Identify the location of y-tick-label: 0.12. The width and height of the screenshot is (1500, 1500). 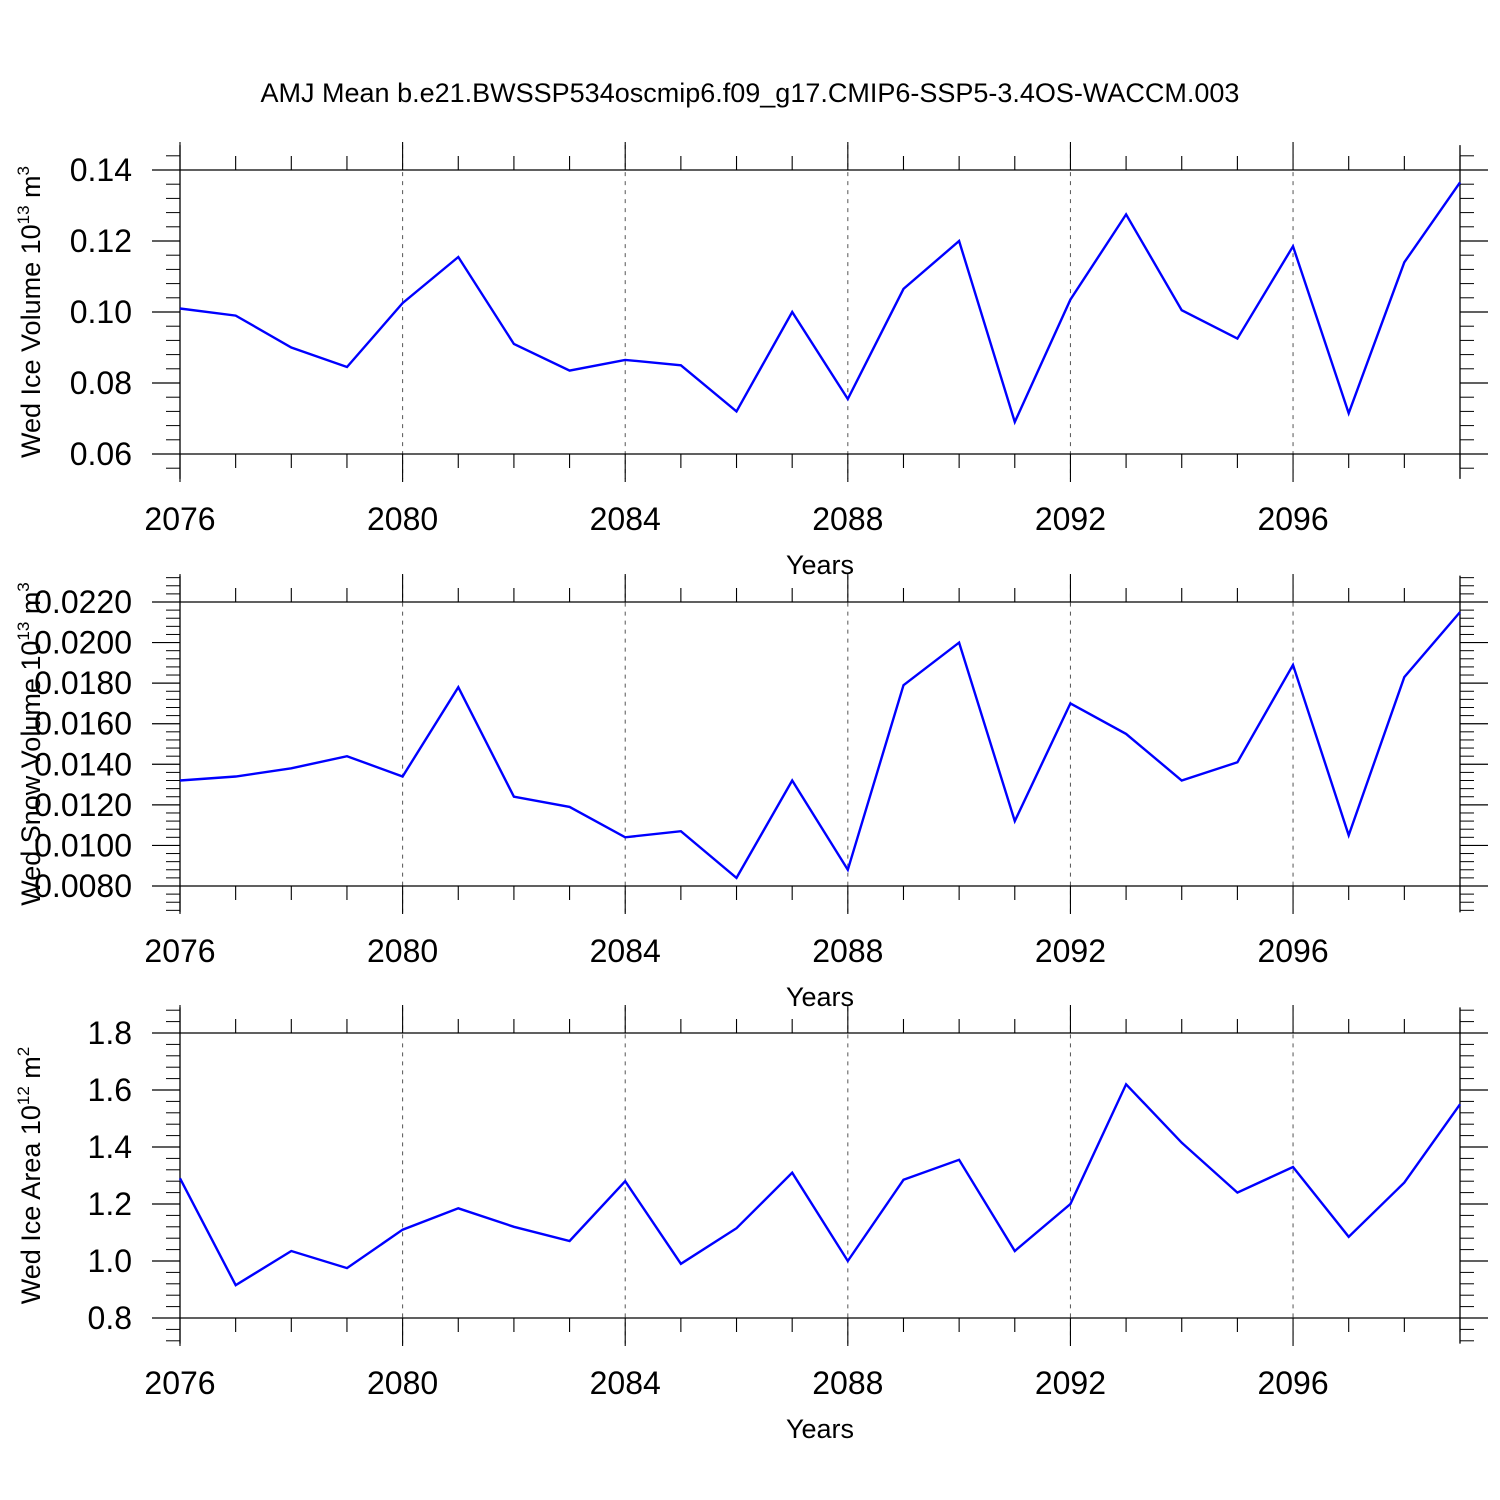
(101, 241).